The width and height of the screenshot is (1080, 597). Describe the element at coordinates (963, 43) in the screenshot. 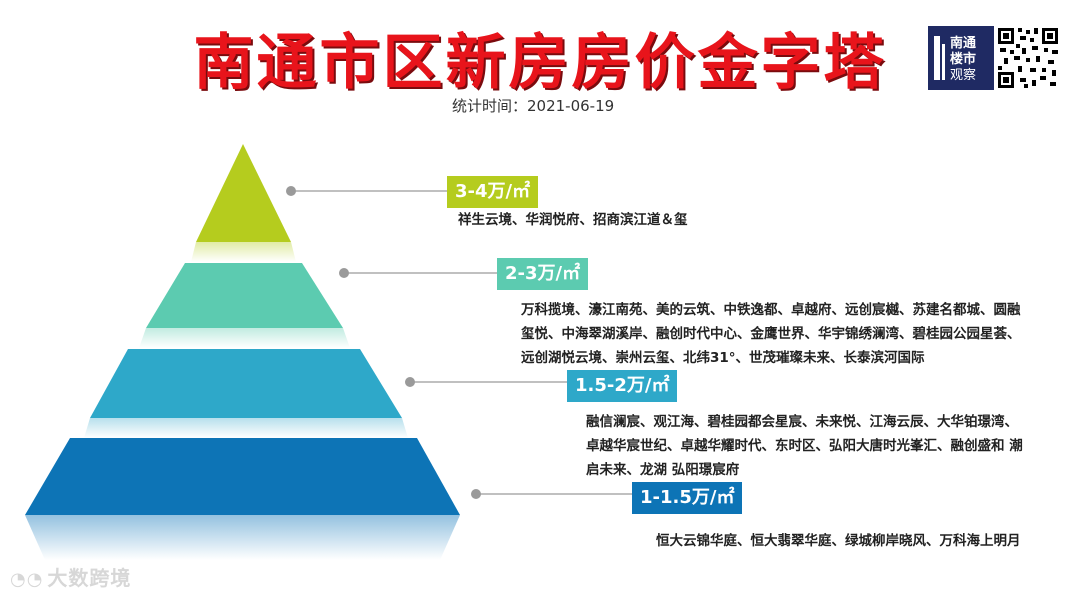

I see `logo-text-line1: 南通` at that location.